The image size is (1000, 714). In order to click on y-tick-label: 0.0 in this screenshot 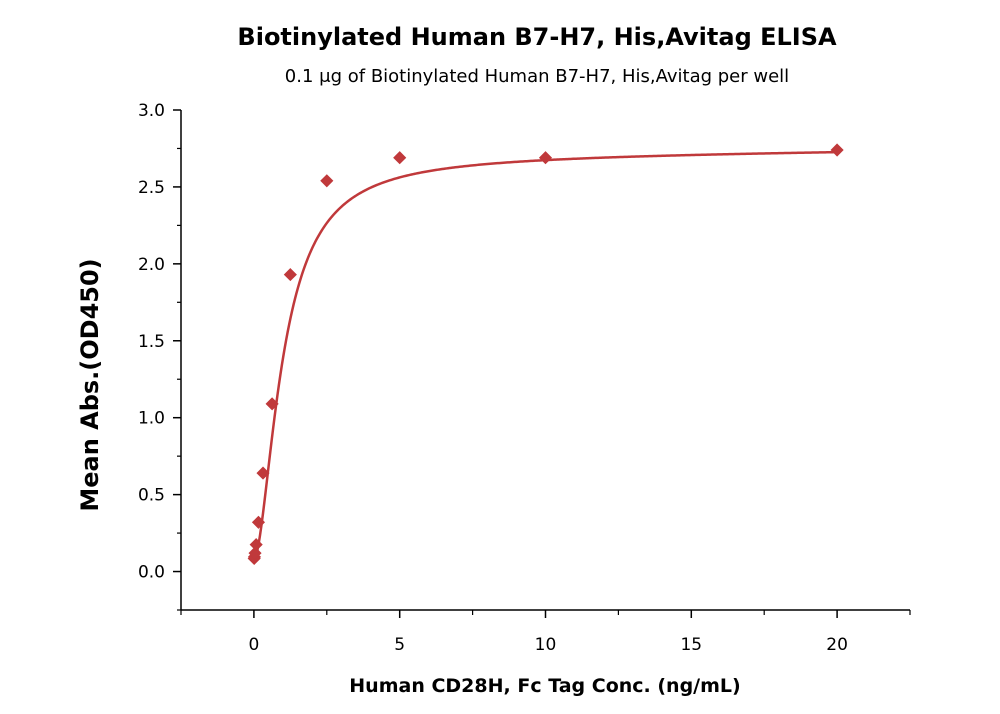, I will do `click(151, 573)`.